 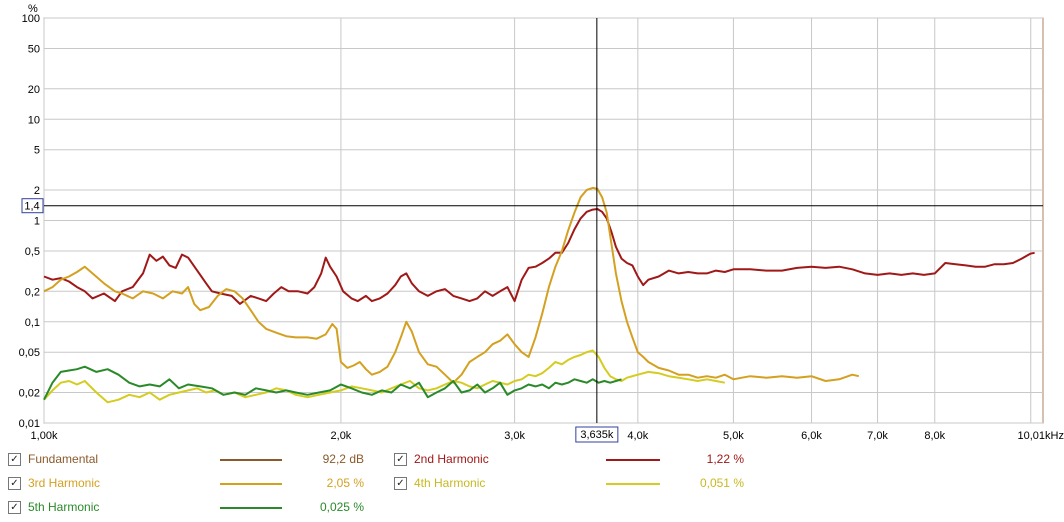 I want to click on legend-value: 1,22 %, so click(x=725, y=459).